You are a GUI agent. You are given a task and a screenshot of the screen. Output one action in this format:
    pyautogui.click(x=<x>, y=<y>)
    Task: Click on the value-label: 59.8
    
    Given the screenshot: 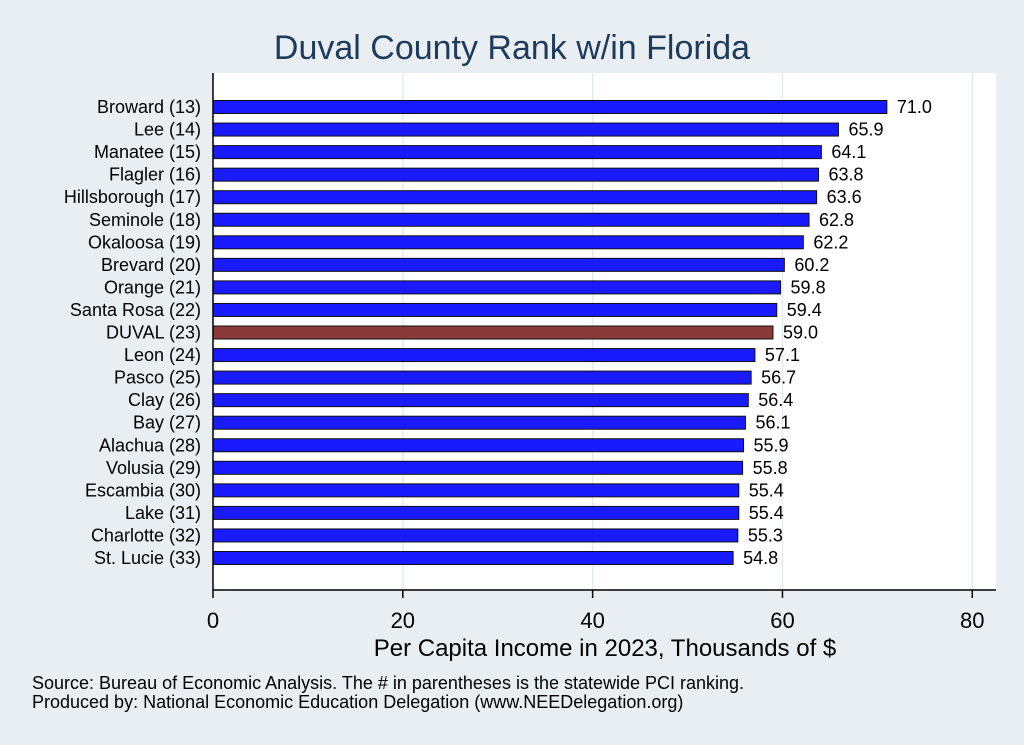 What is the action you would take?
    pyautogui.click(x=808, y=287)
    